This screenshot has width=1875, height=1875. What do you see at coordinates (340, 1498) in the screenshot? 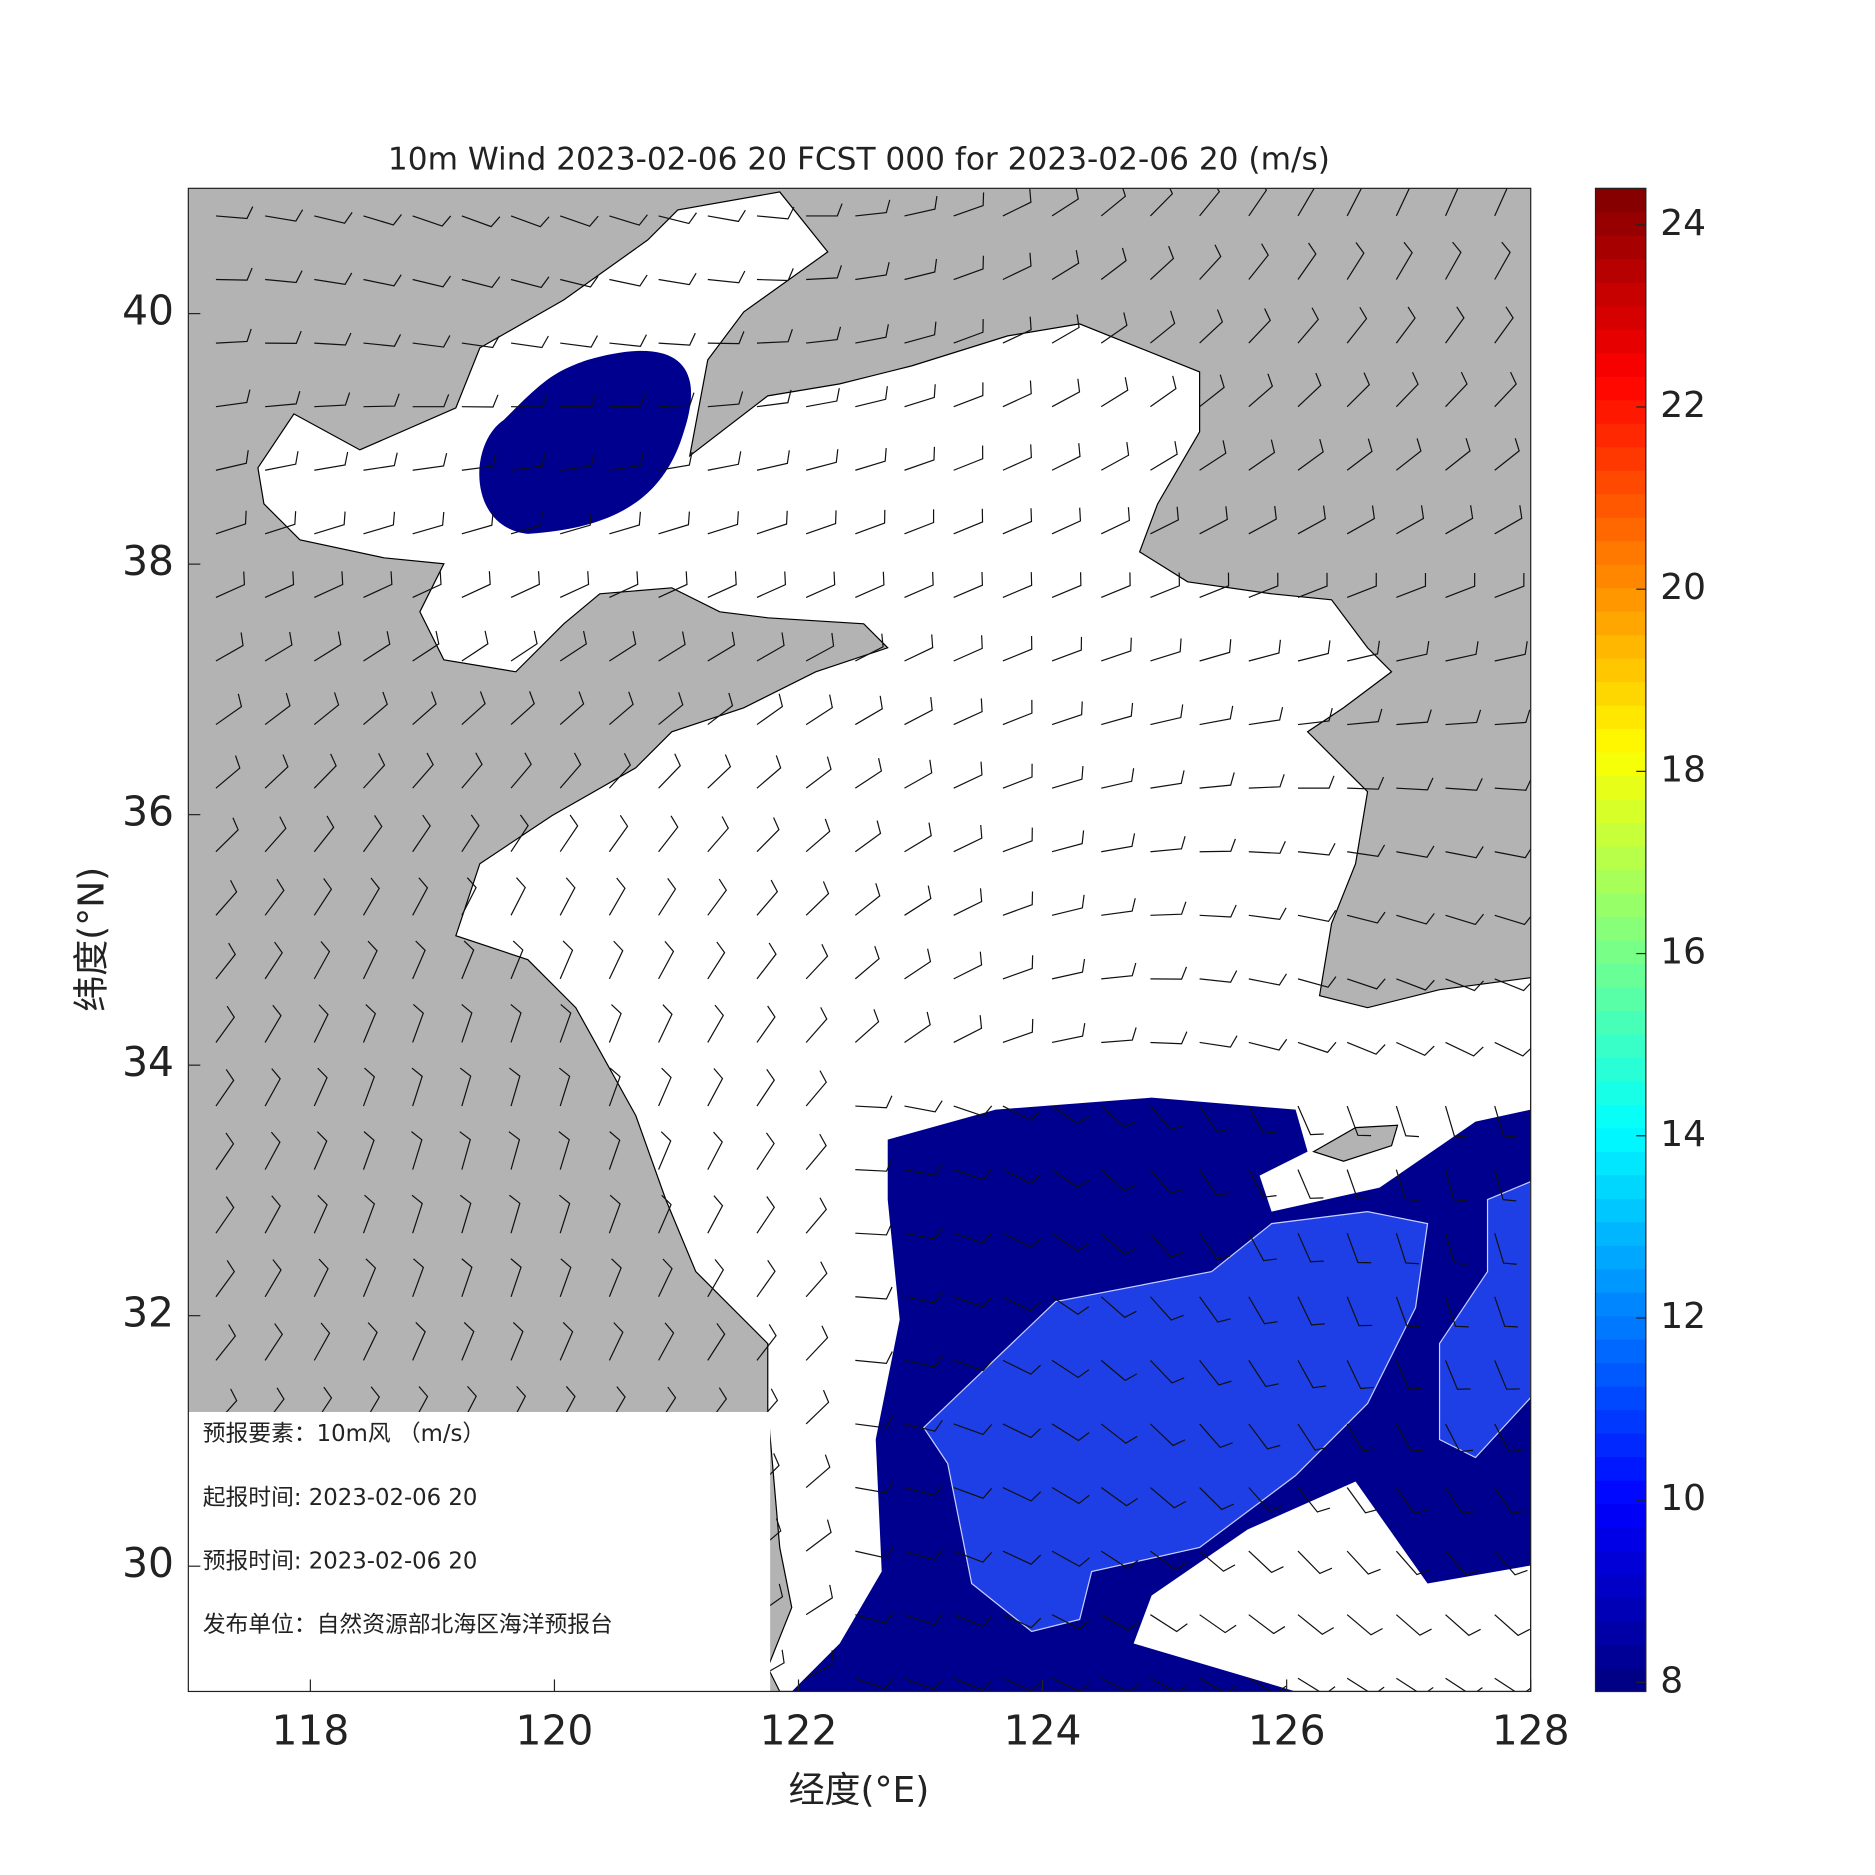
I see `info-line: 起报时间: 2023-02-06 20` at bounding box center [340, 1498].